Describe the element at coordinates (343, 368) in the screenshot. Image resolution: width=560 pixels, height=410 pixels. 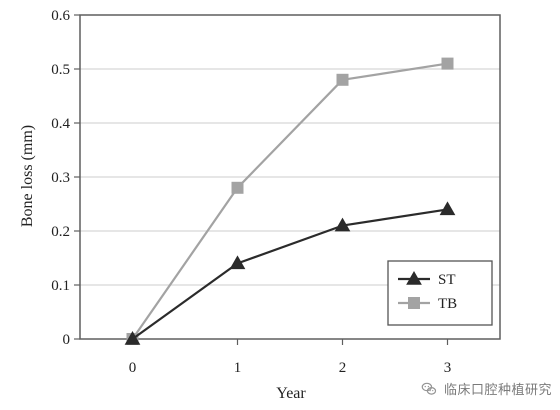
I see `x-tick-label-2: 2` at that location.